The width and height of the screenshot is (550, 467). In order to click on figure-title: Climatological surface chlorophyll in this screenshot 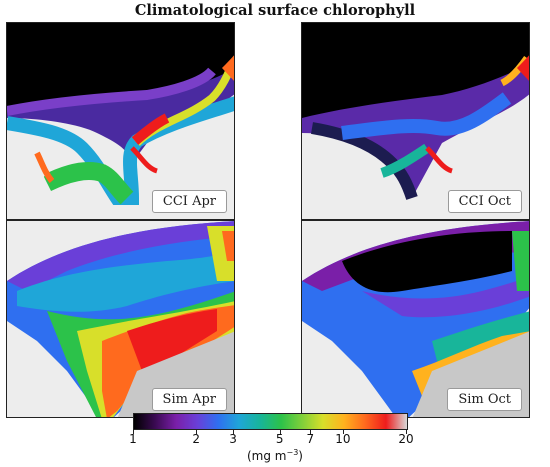, I will do `click(275, 10)`.